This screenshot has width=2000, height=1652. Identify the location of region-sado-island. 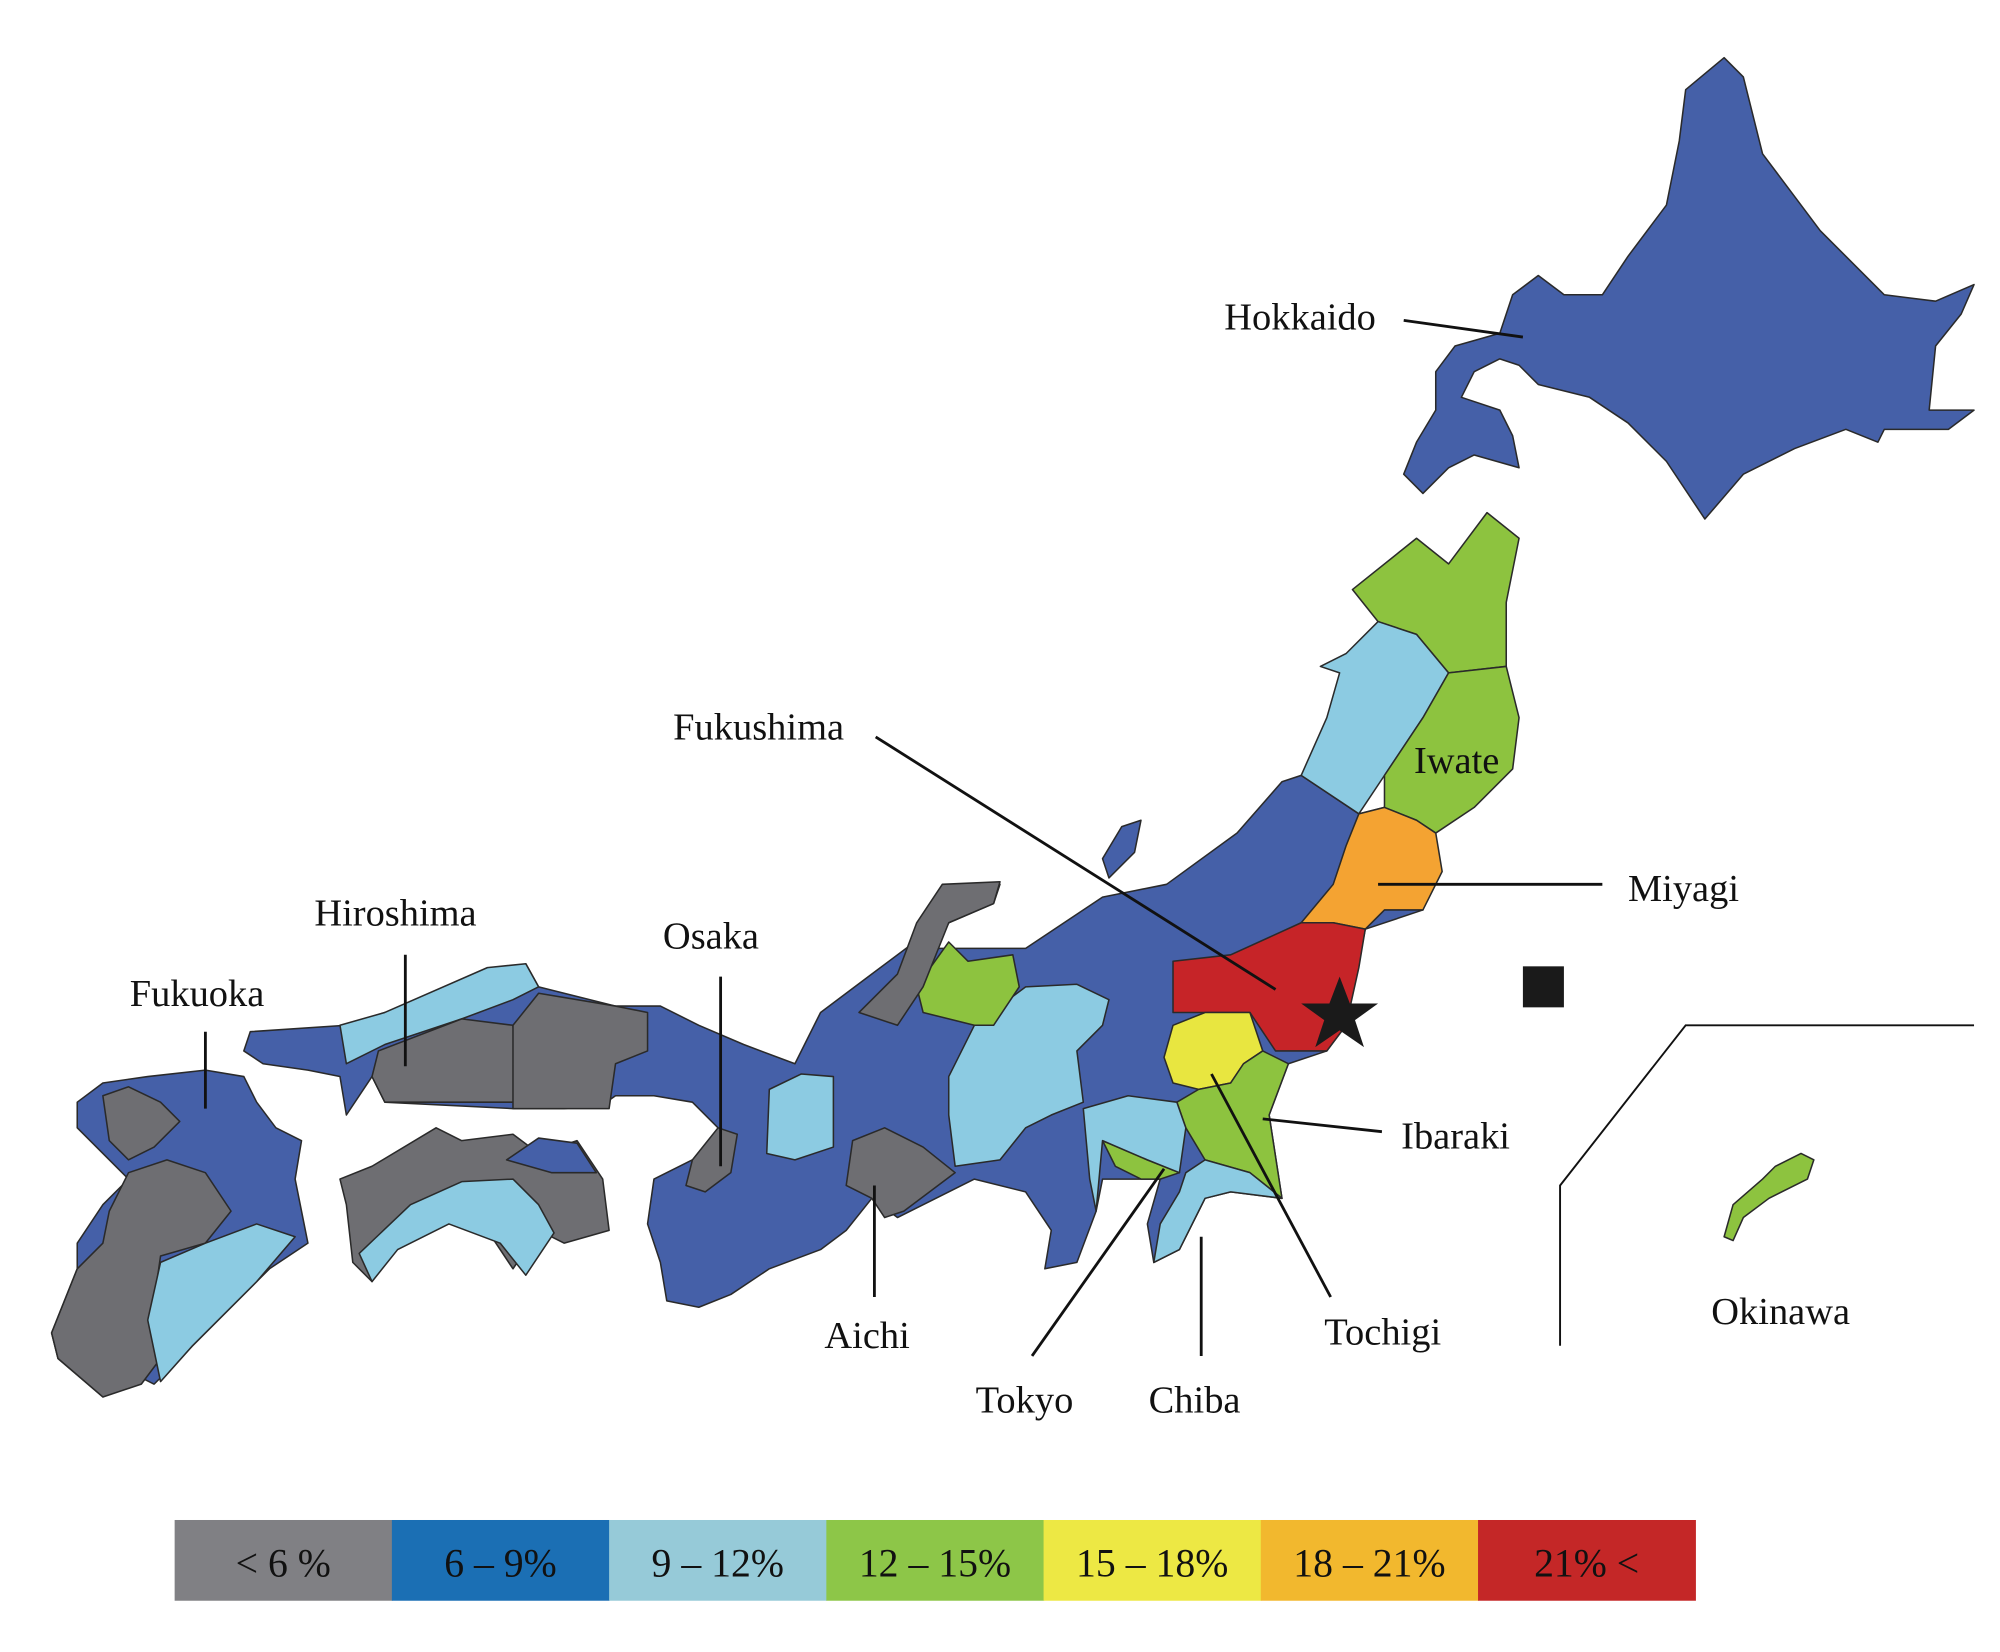
(1121, 849).